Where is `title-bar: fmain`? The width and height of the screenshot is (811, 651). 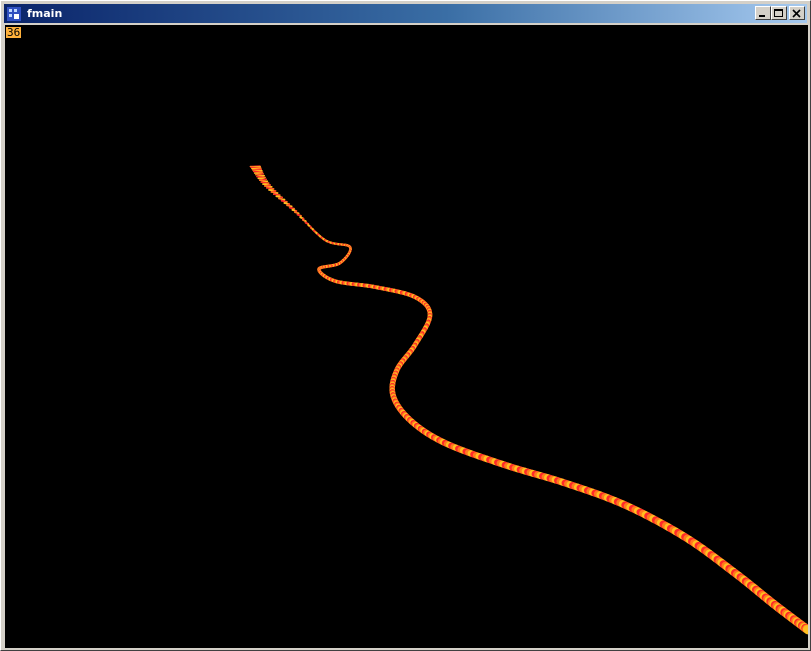
title-bar: fmain is located at coordinates (405, 13).